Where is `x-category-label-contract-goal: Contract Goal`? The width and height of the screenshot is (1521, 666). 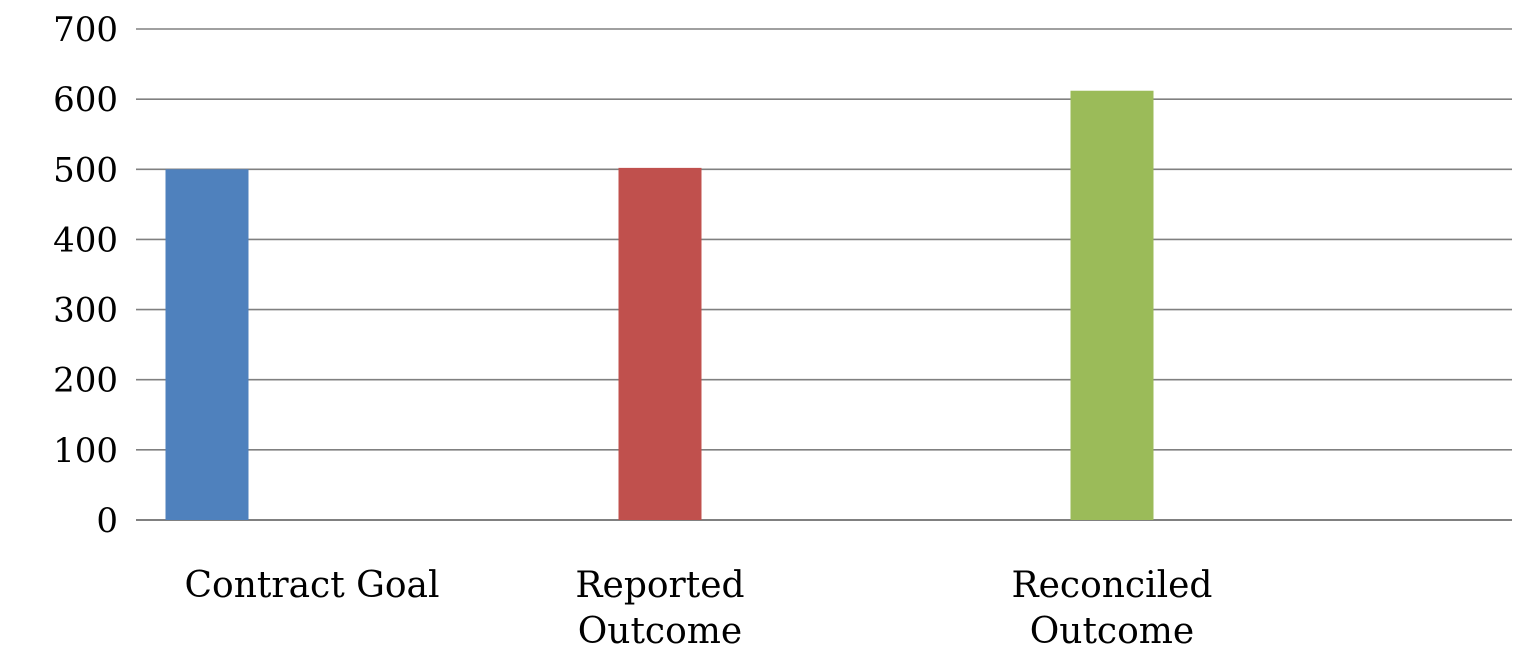 x-category-label-contract-goal: Contract Goal is located at coordinates (311, 585).